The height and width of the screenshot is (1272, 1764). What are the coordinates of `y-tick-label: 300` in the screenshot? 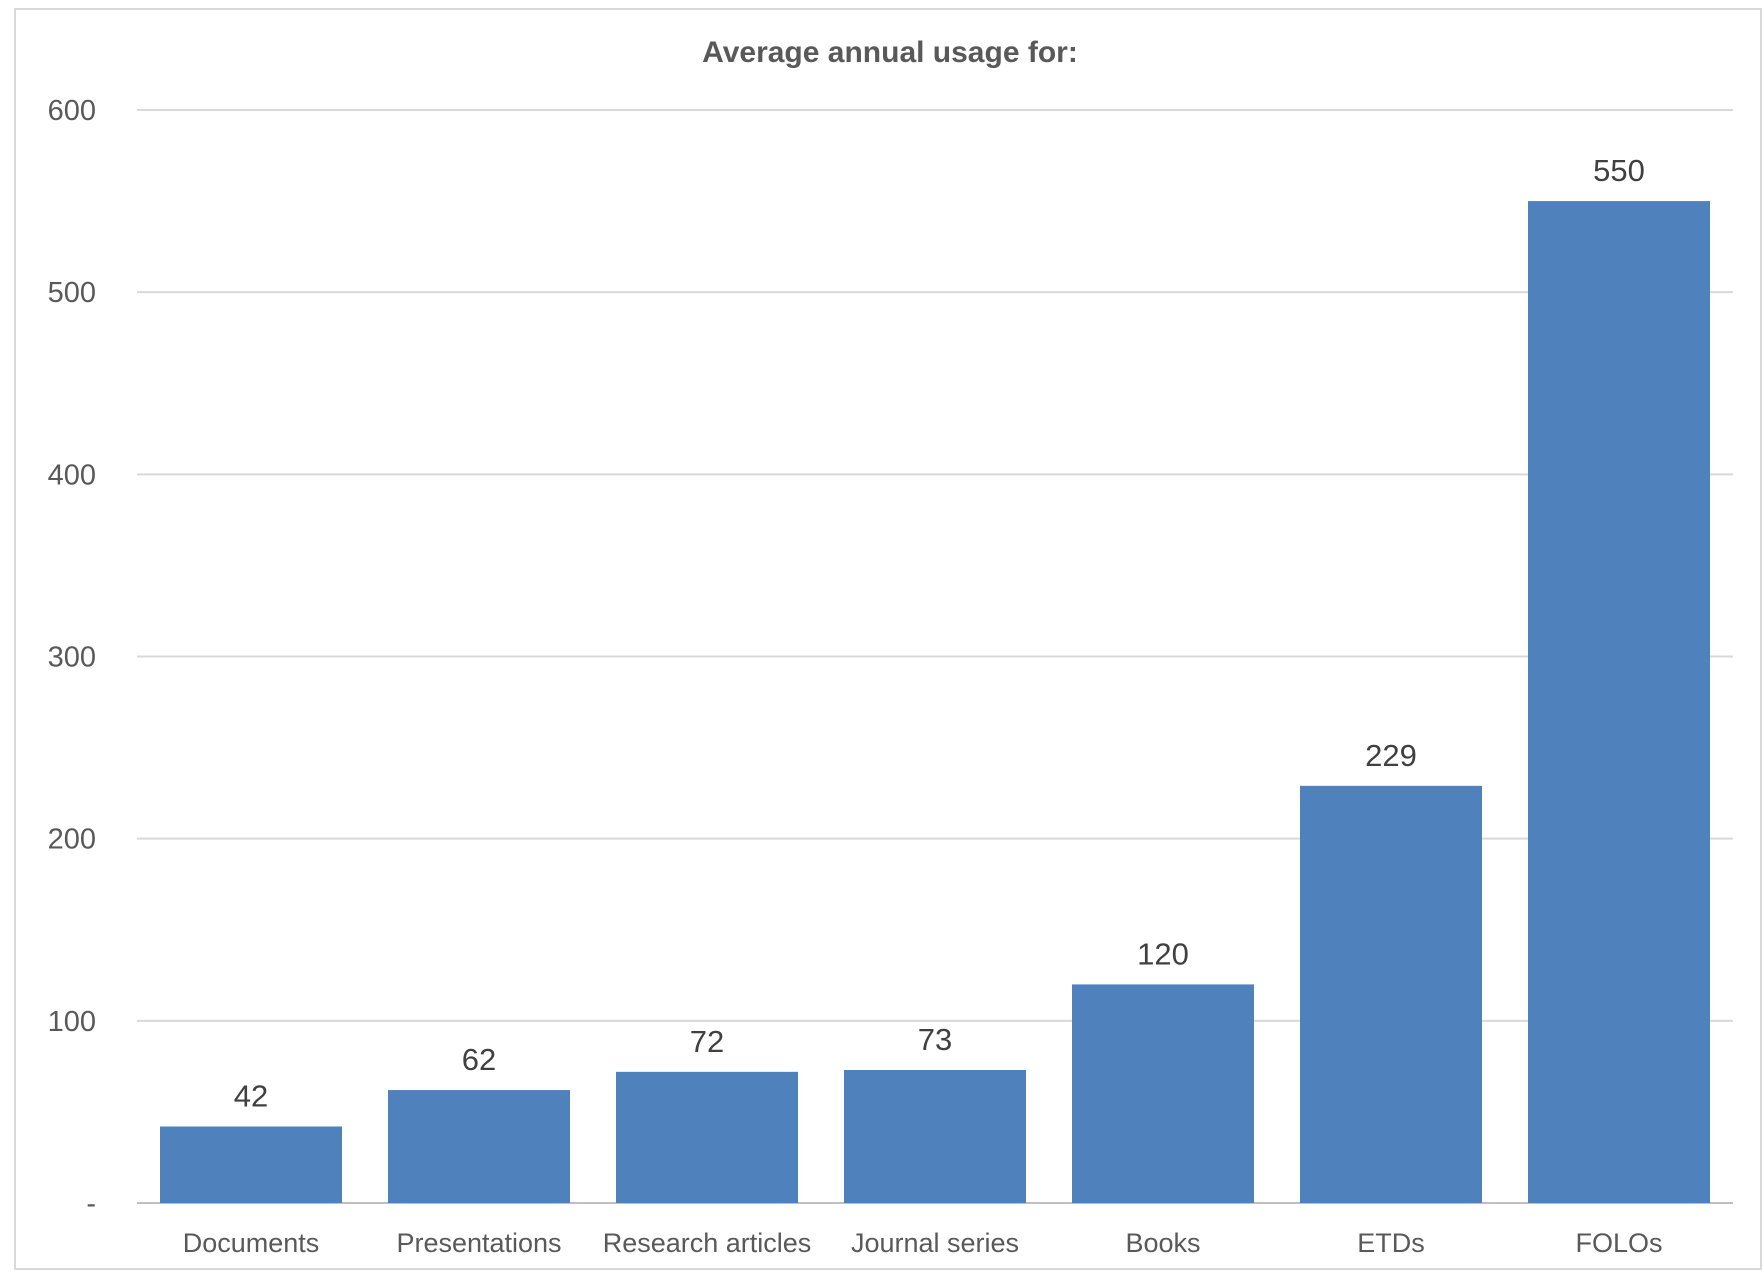 It's located at (72, 658).